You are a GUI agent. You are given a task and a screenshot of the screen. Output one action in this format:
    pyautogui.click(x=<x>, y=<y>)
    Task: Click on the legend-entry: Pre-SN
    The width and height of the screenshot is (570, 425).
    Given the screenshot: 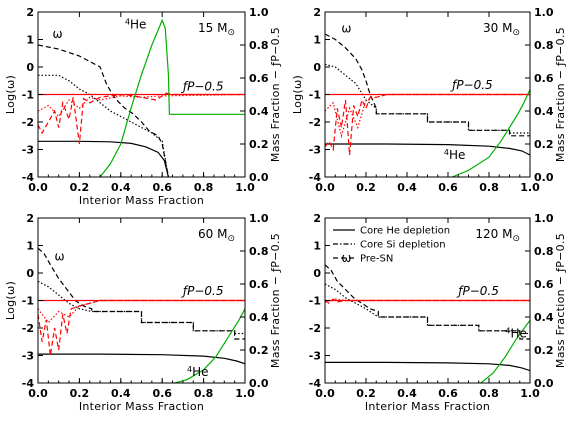 What is the action you would take?
    pyautogui.click(x=376, y=259)
    